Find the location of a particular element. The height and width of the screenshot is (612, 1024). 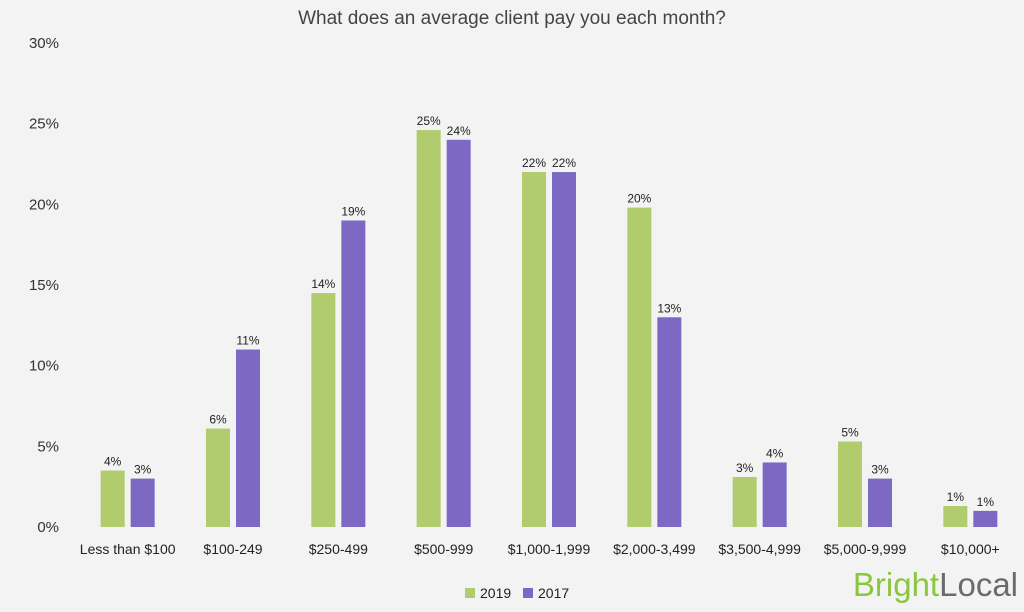

brightlocal-logo: BrightLocal is located at coordinates (935, 584).